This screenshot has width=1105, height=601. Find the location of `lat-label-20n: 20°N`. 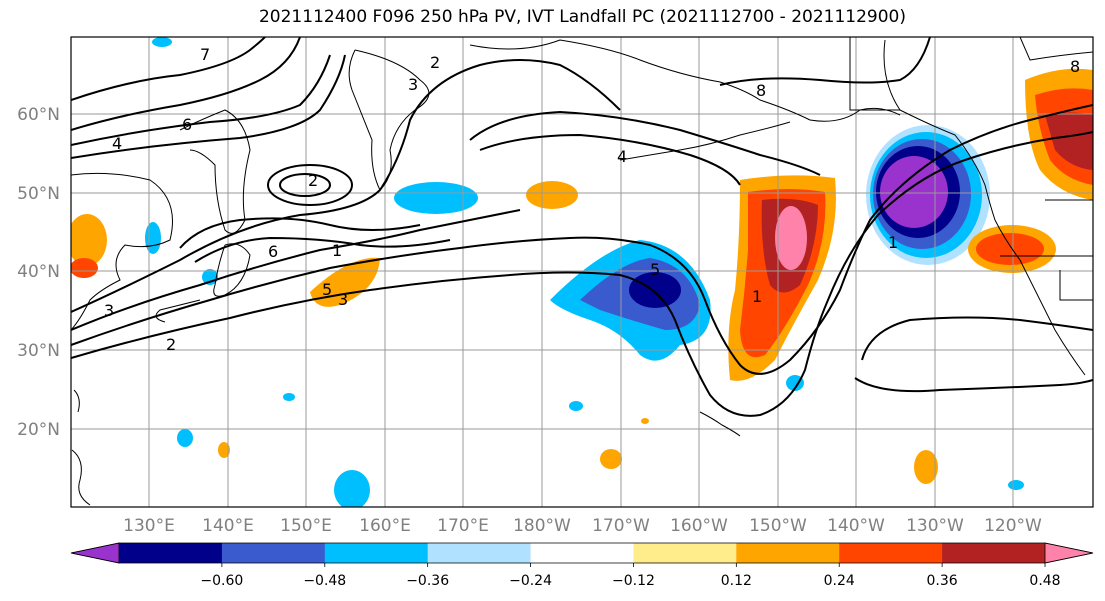

lat-label-20n: 20°N is located at coordinates (38, 430).